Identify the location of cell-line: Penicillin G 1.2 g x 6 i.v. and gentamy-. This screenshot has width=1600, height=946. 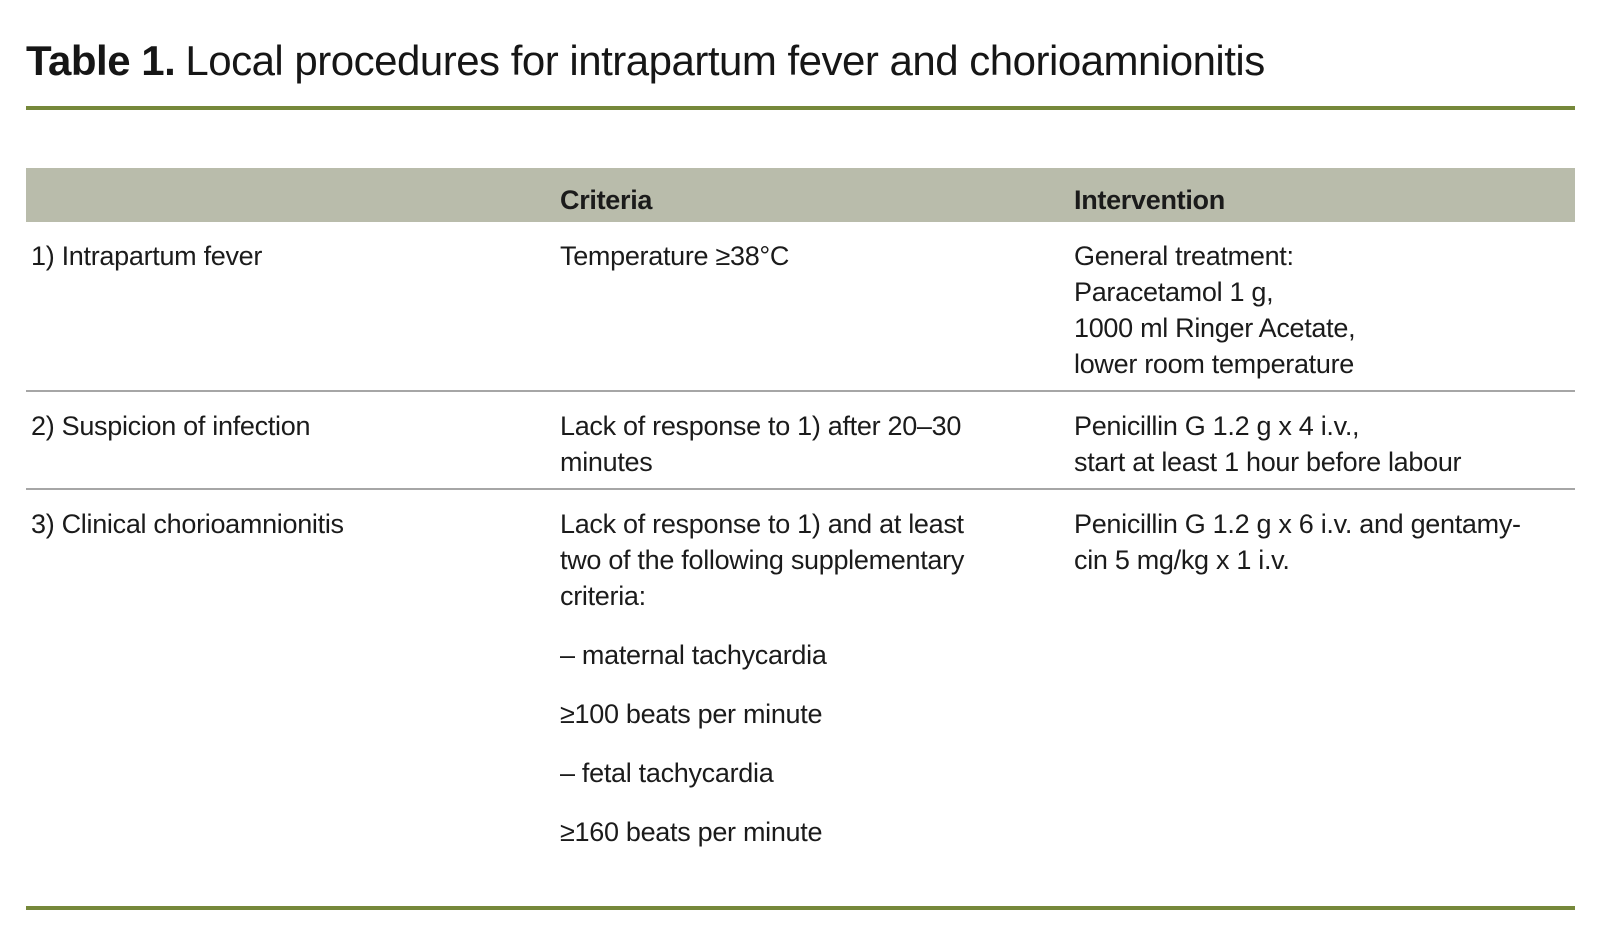
(1297, 524).